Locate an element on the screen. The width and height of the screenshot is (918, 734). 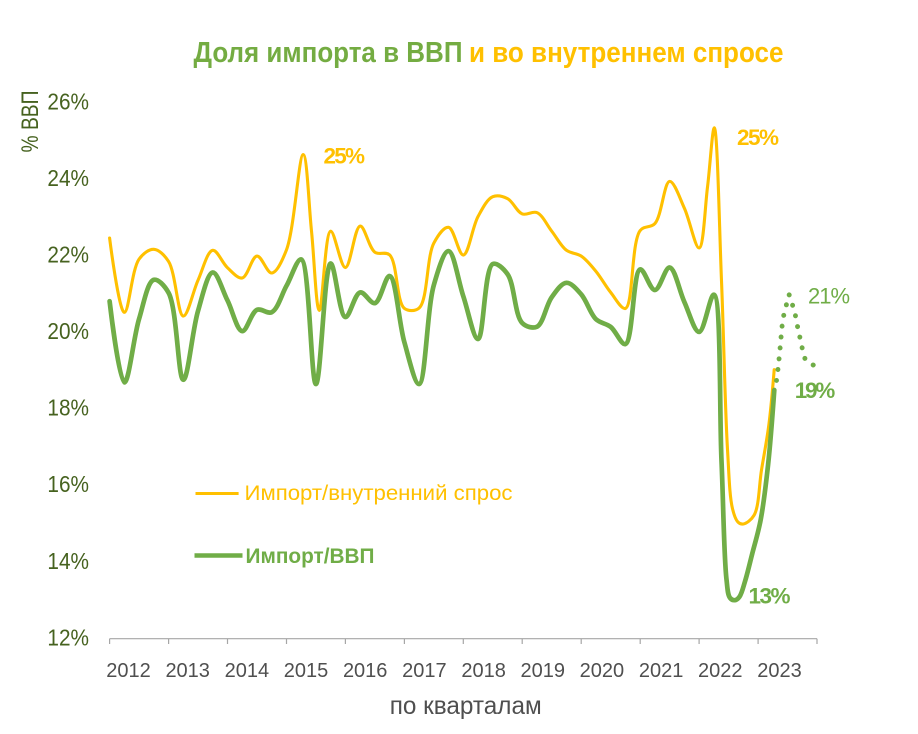
svg-text: Импорт/ВВП is located at coordinates (310, 556).